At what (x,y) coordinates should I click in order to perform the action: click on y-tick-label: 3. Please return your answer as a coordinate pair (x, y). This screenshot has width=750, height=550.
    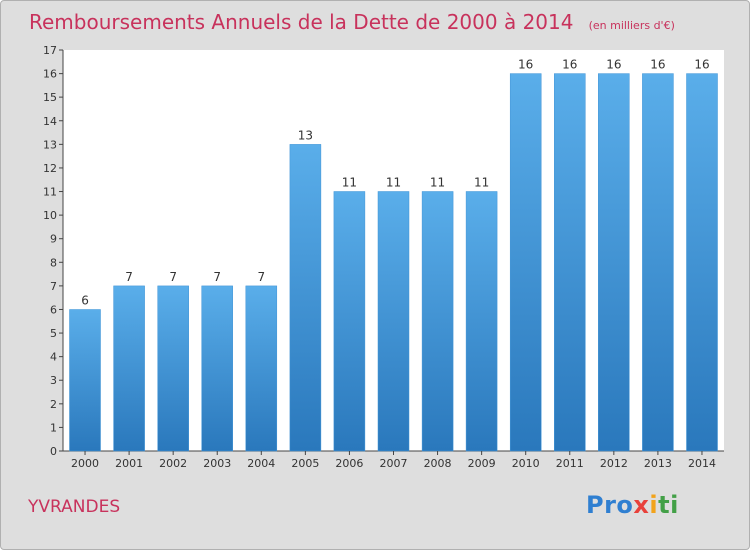
    Looking at the image, I should click on (53, 380).